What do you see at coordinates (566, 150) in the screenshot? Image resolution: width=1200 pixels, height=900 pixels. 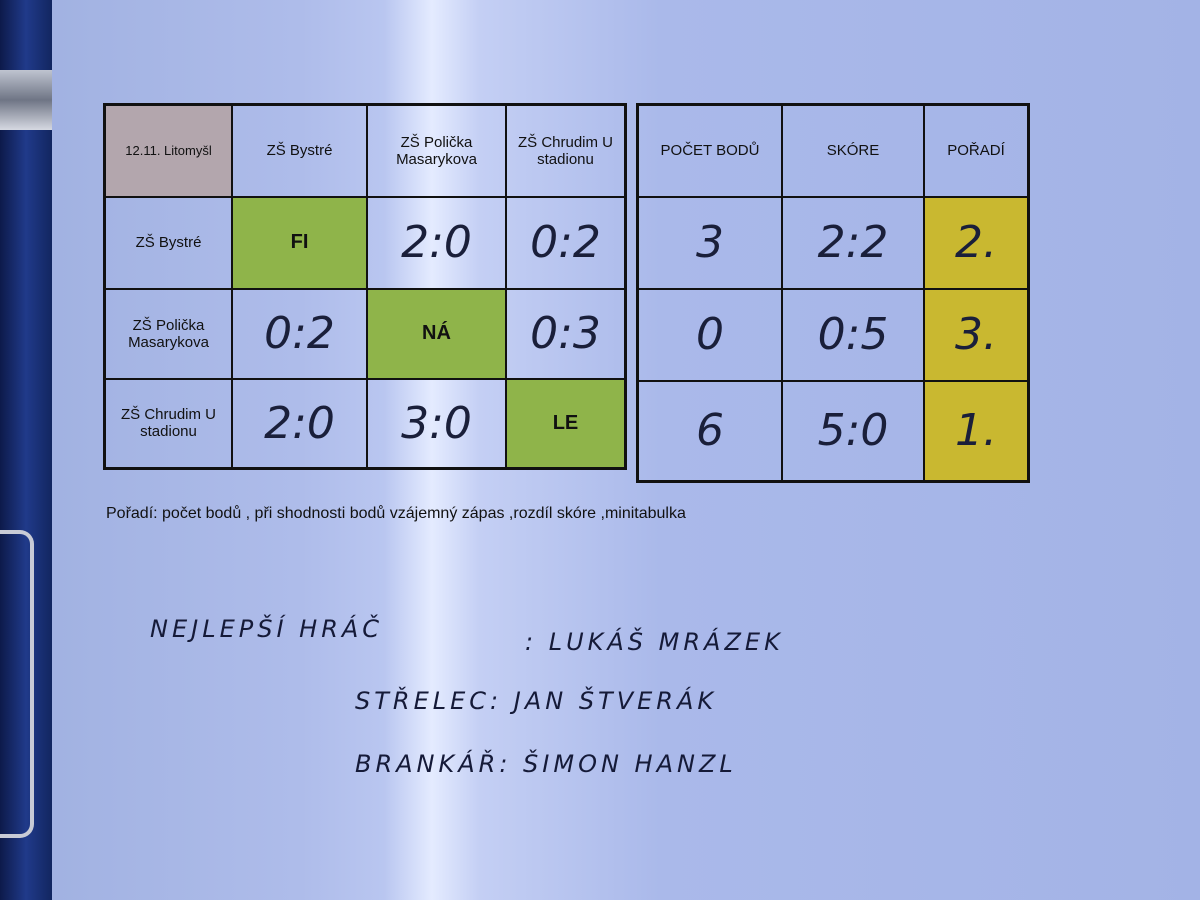 I see `col-team: ZŠ Chrudim U stadionu` at bounding box center [566, 150].